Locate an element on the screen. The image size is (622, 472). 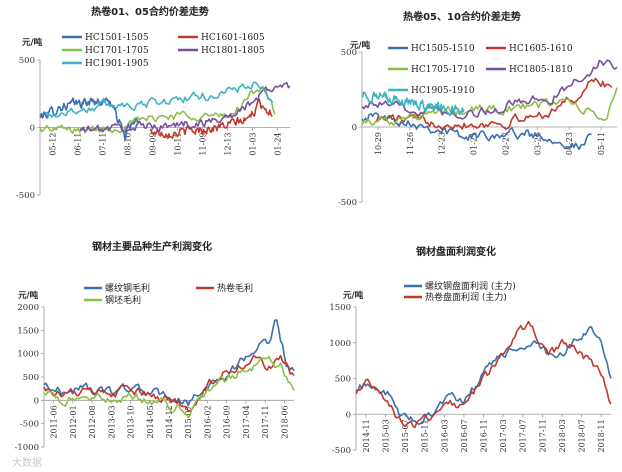
x-tick-label: 01-24 is located at coordinates (278, 144).